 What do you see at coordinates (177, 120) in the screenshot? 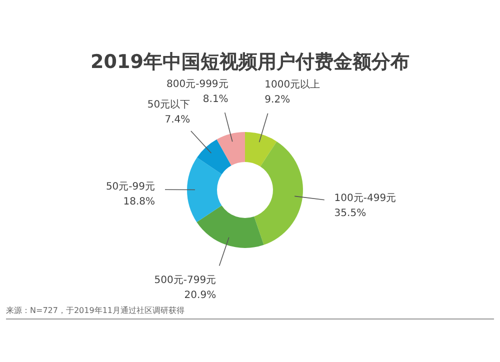
I see `data-label: 7.4%` at bounding box center [177, 120].